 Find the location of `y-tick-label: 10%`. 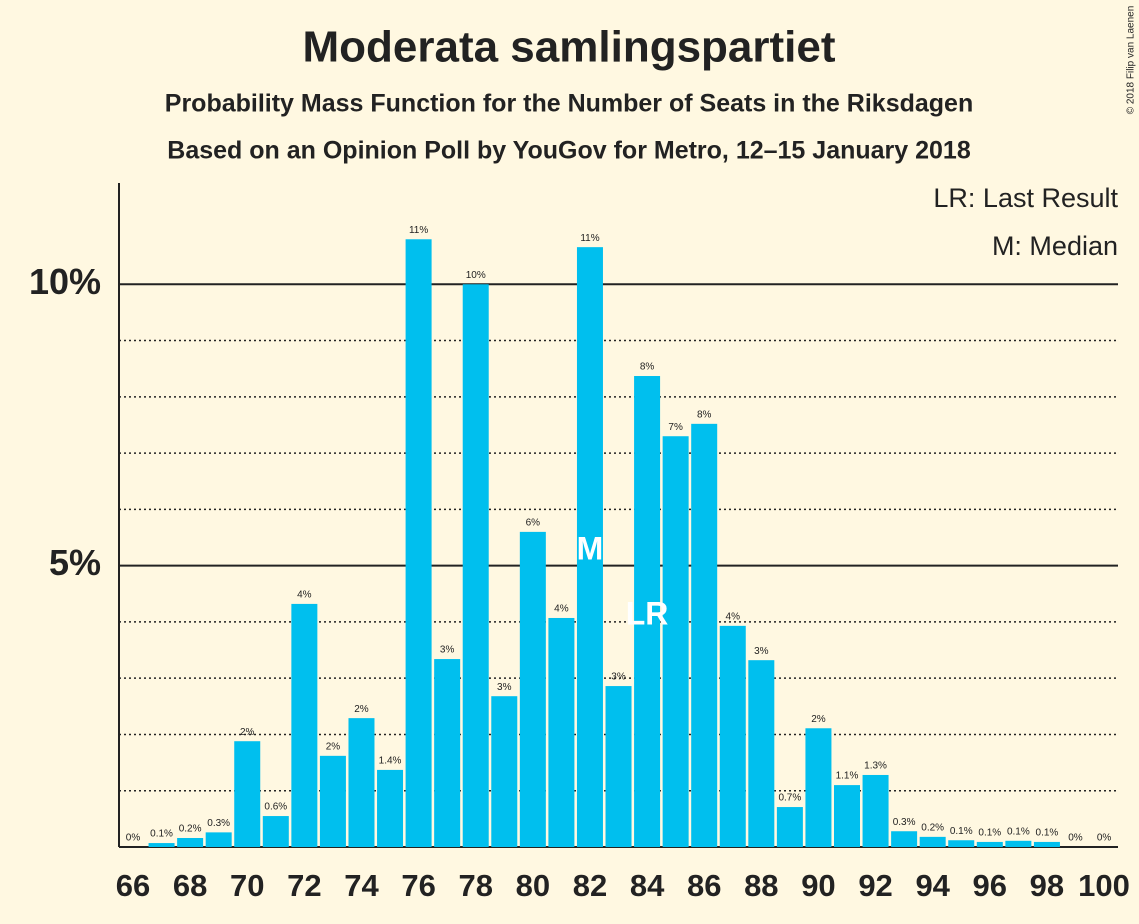

y-tick-label: 10% is located at coordinates (65, 281).